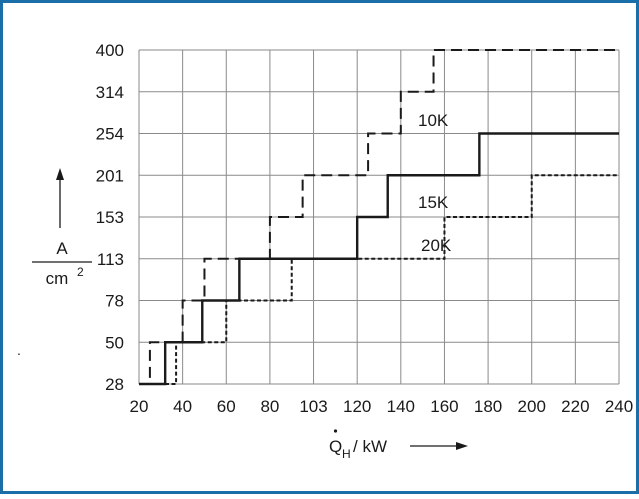 Image resolution: width=639 pixels, height=499 pixels. What do you see at coordinates (398, 445) in the screenshot?
I see `x-axis-title: Q H / kW` at bounding box center [398, 445].